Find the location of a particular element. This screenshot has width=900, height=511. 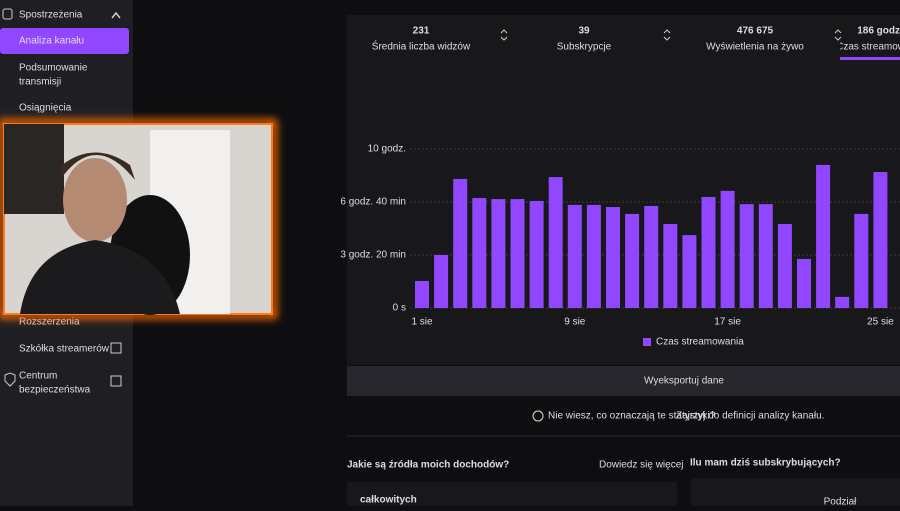

x-tick-label: 9 sie is located at coordinates (575, 322).